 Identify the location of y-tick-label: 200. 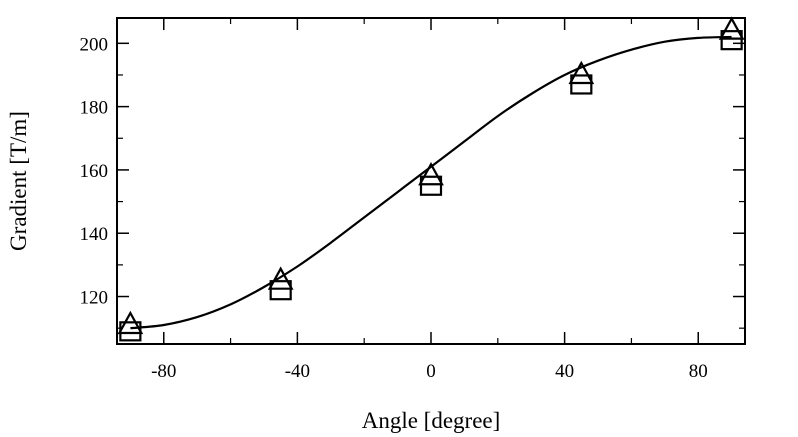
(94, 44).